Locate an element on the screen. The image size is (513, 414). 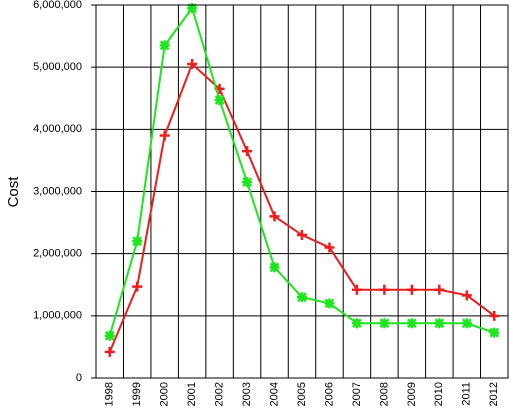
x-tick-label: 2005 is located at coordinates (302, 394).